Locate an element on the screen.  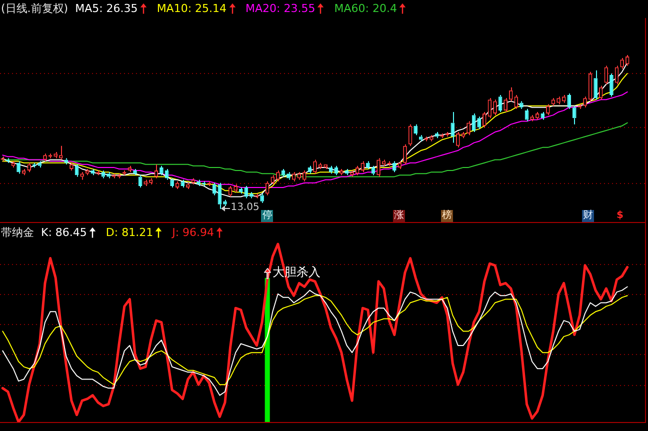
chart-title: (日线.前复权) is located at coordinates (34, 9).